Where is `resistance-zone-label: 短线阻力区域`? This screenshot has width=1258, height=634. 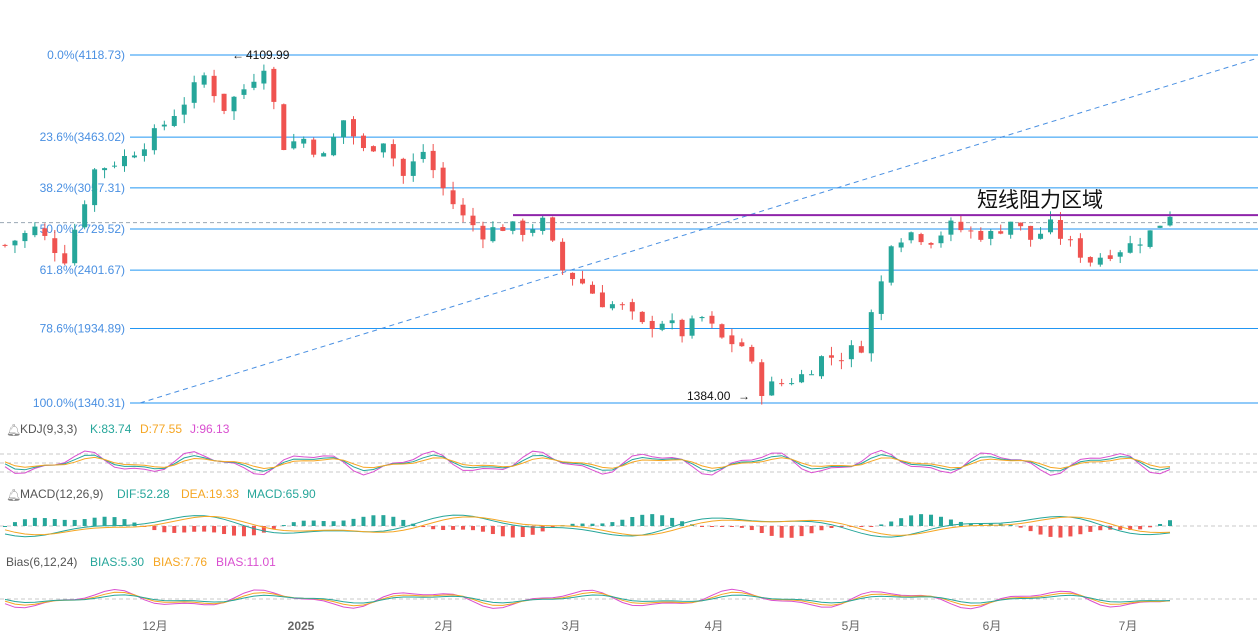
resistance-zone-label: 短线阻力区域 is located at coordinates (1040, 200).